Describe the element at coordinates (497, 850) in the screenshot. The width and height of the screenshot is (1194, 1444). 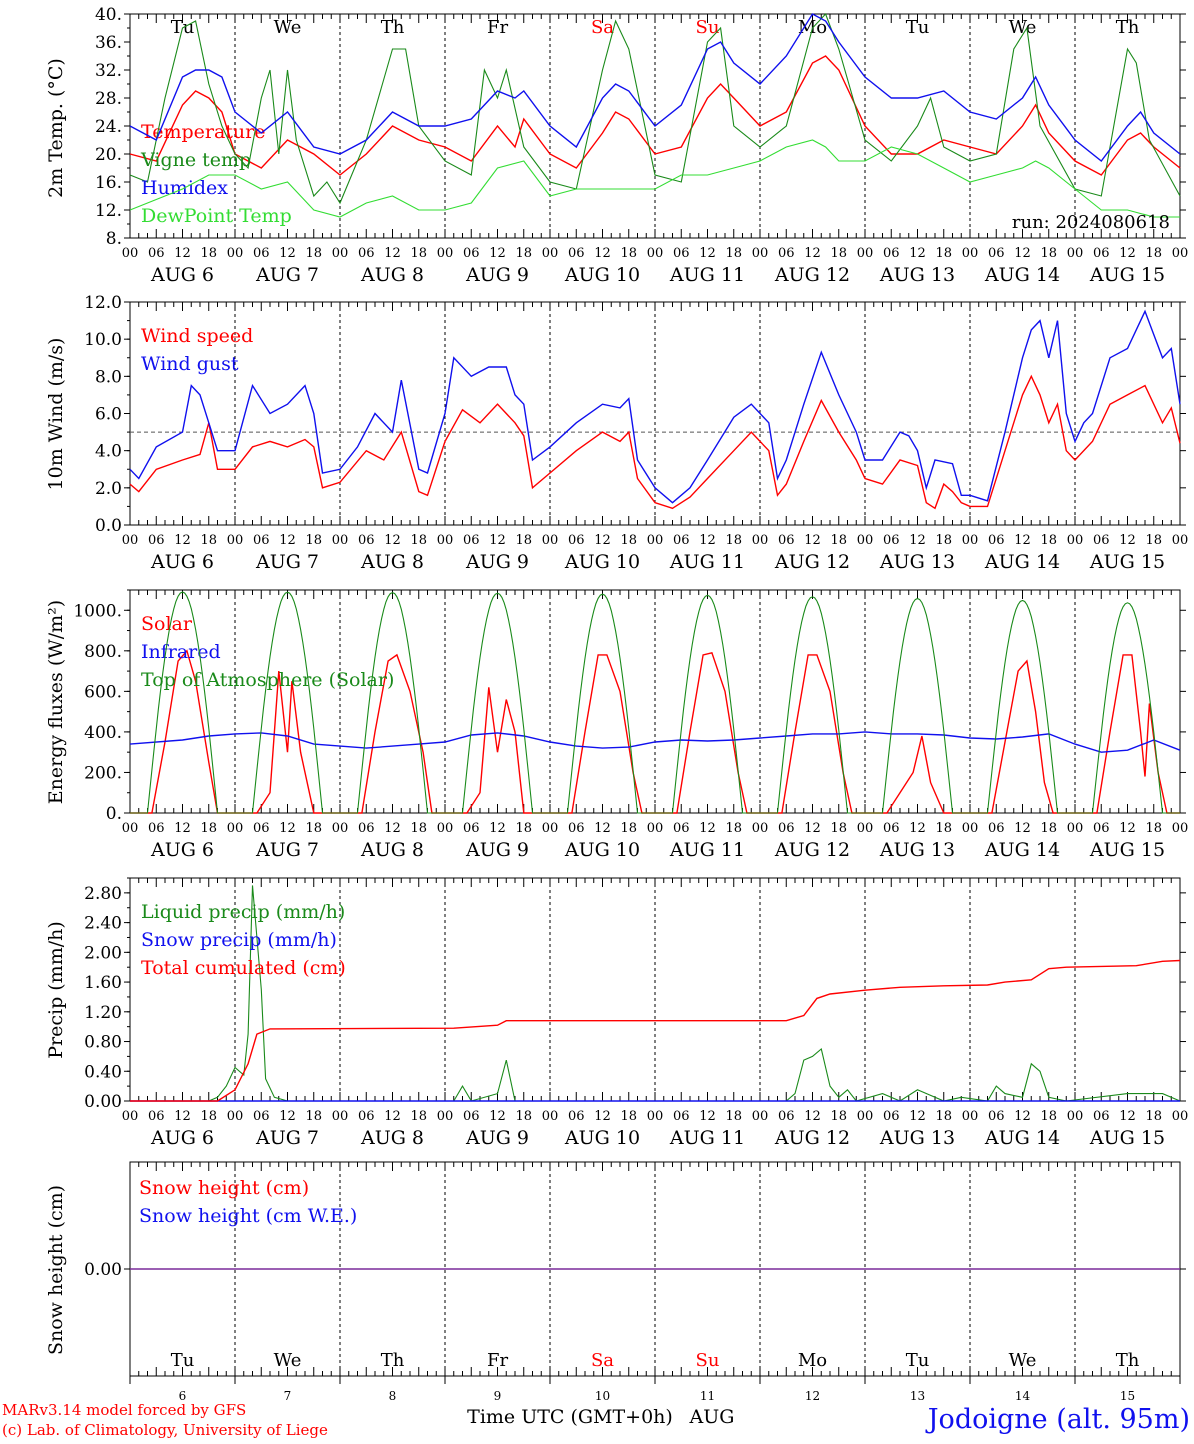
I see `panel-2-date-label: AUG 9` at that location.